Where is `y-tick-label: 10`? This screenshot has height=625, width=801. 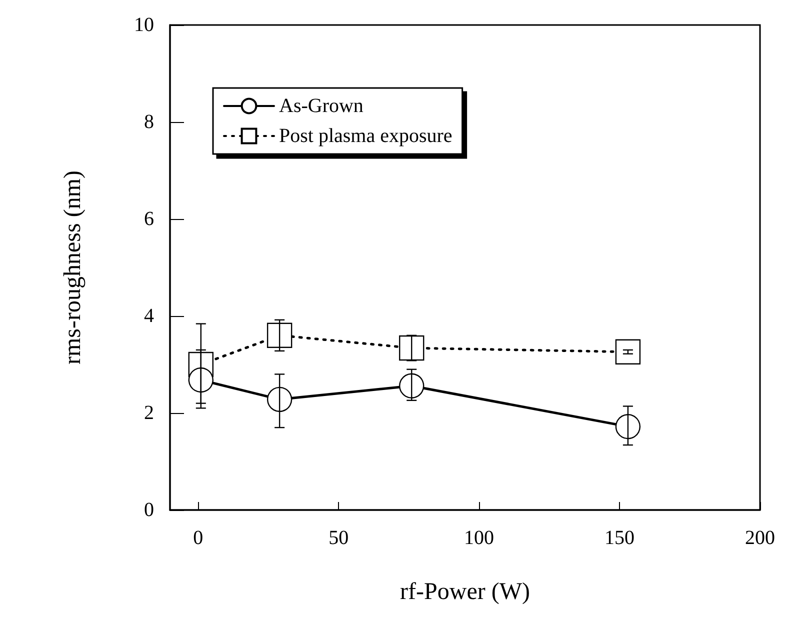 y-tick-label: 10 is located at coordinates (144, 25).